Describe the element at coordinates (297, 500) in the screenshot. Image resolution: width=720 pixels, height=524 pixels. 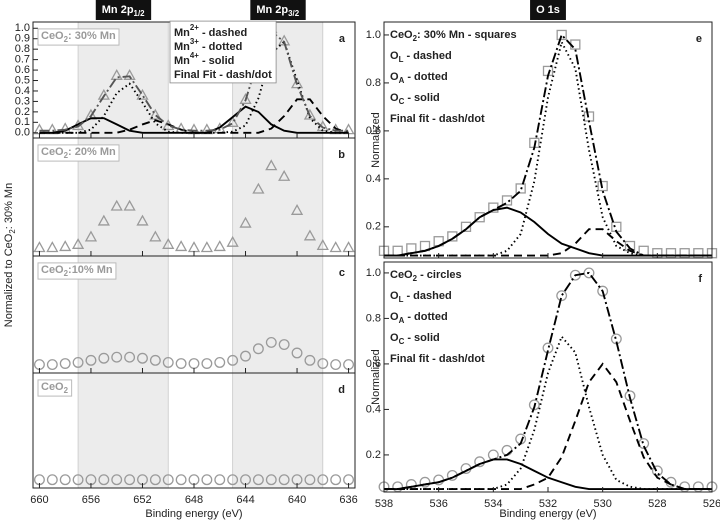
I see `x-tick-label: 640` at that location.